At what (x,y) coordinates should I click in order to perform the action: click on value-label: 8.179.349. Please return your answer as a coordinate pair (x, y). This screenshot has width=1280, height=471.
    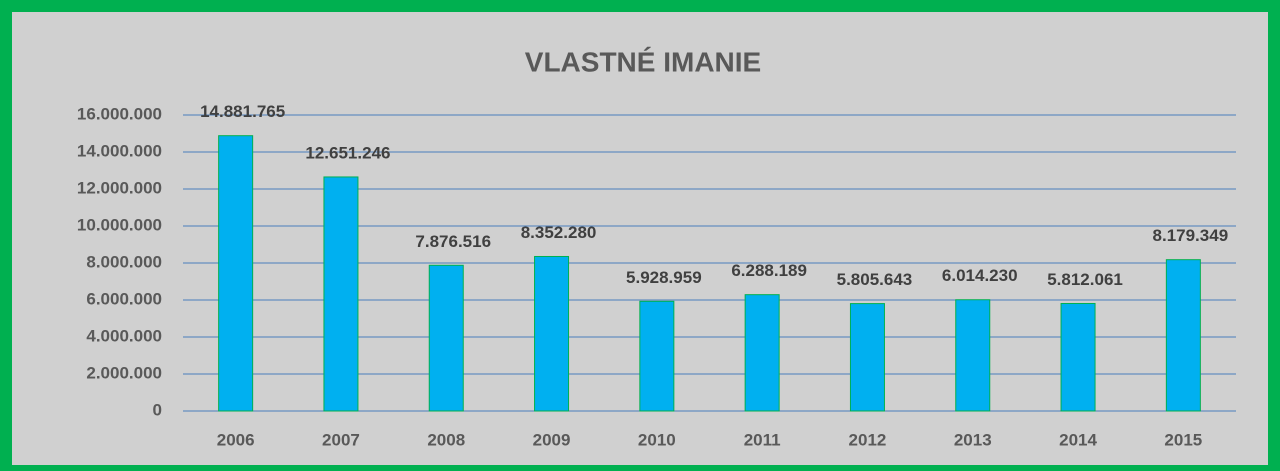
    Looking at the image, I should click on (1191, 235).